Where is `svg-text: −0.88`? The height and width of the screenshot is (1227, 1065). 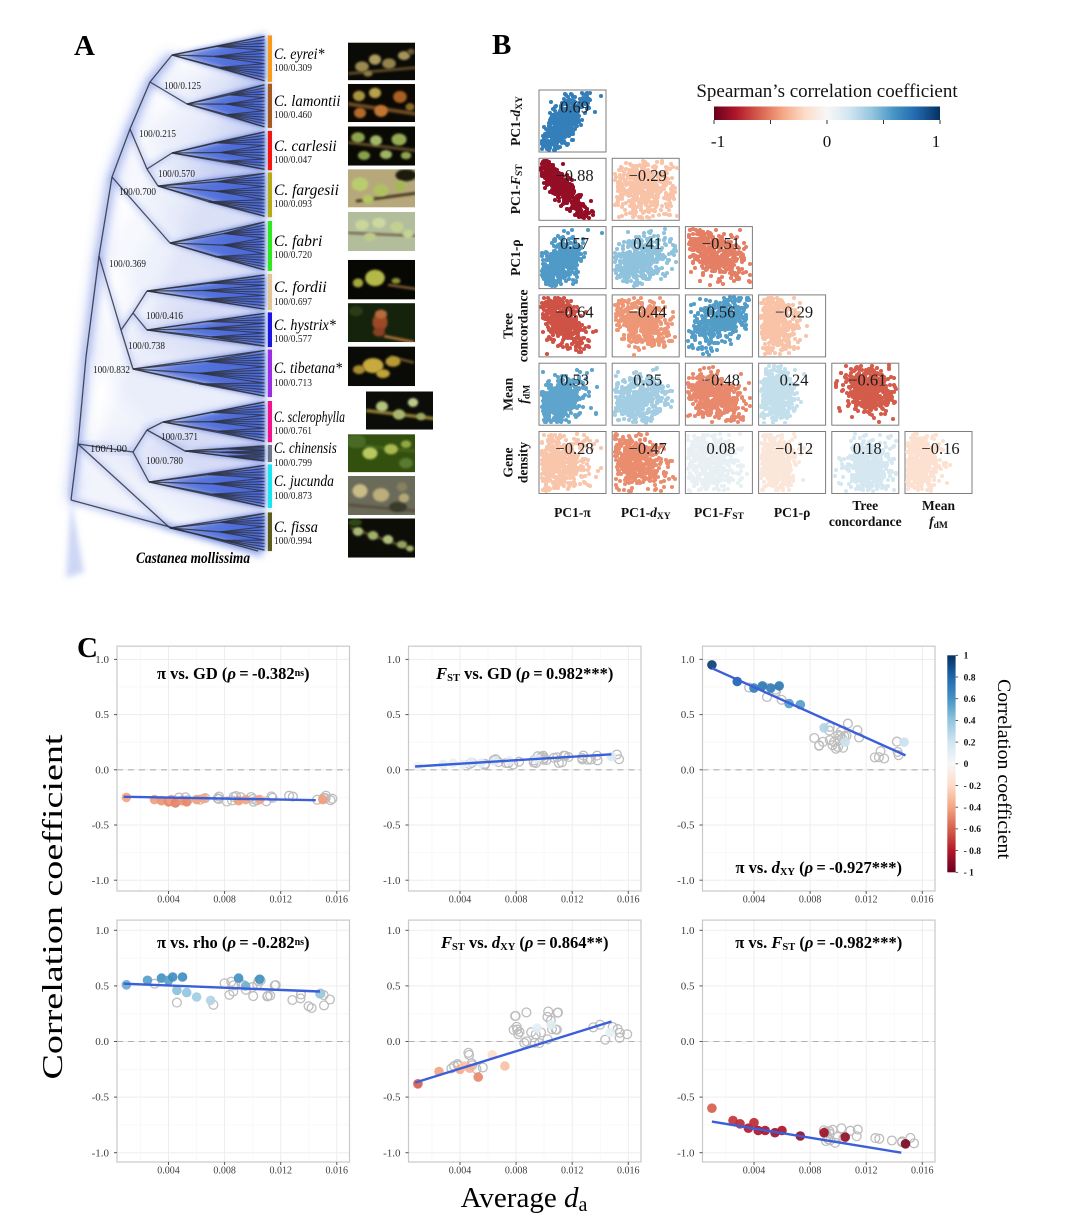
svg-text: −0.88 is located at coordinates (574, 175).